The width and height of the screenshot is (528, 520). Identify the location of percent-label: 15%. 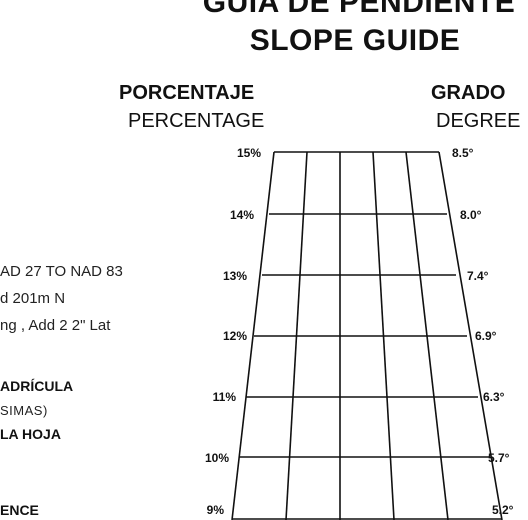
(248, 153).